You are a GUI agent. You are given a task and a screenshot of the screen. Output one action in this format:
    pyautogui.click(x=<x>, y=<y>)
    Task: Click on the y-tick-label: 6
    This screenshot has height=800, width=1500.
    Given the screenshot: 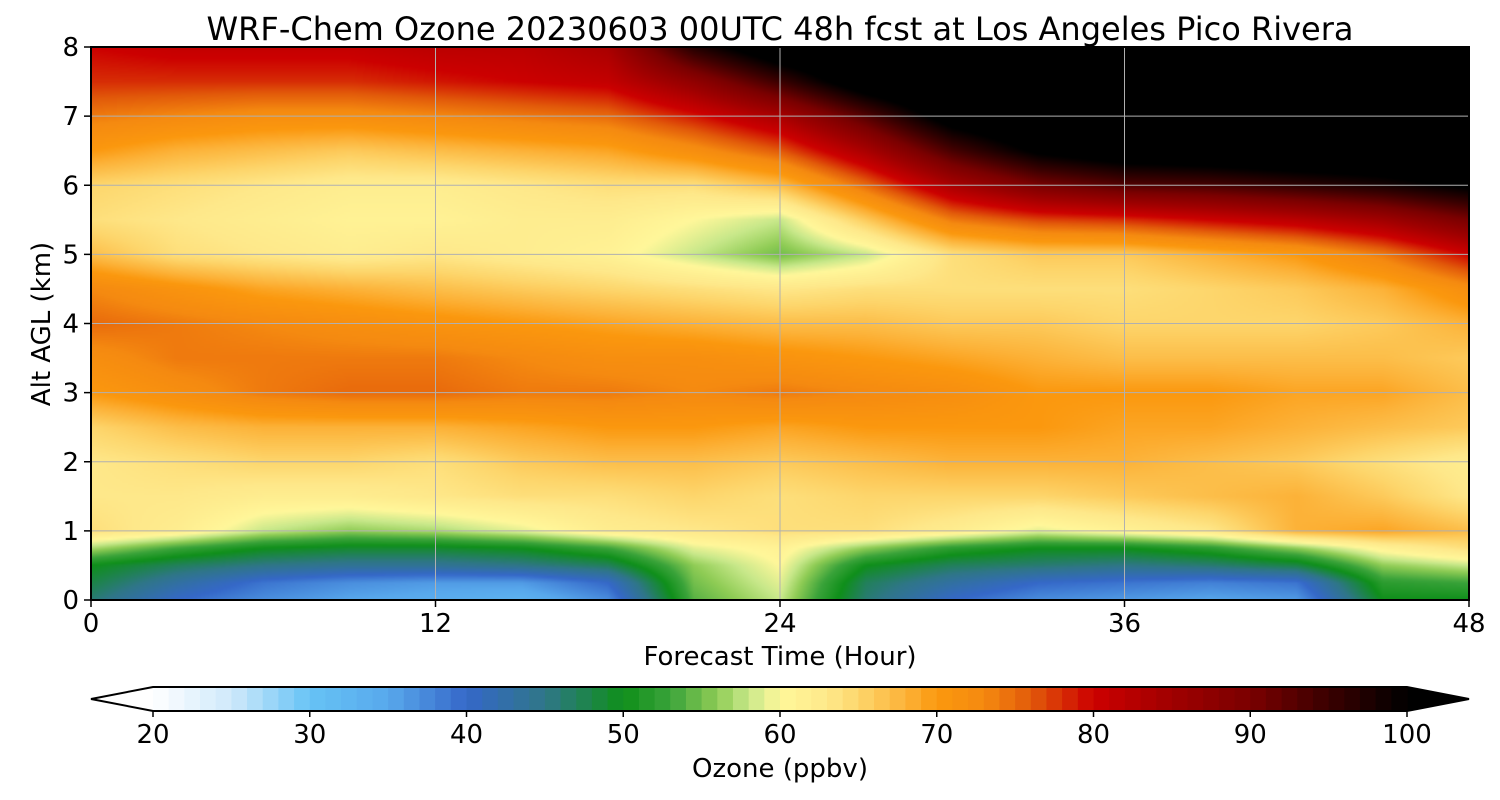 What is the action you would take?
    pyautogui.click(x=70, y=186)
    